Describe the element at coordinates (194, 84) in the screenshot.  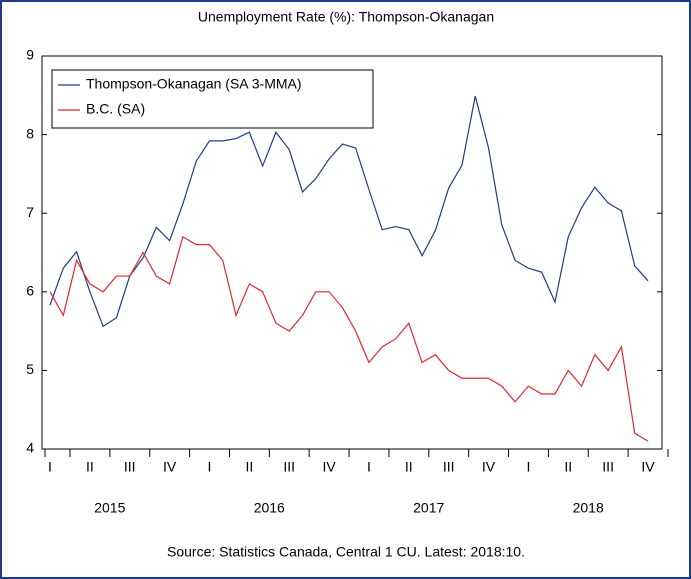
I see `legend-label: Thompson-Okanagan (SA 3-MMA)` at that location.